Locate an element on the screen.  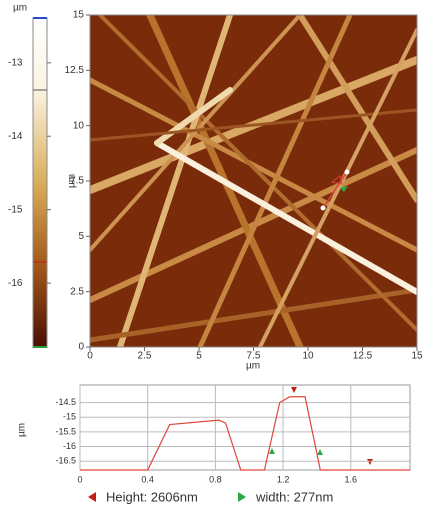
profile-line is located at coordinates (245, 433).